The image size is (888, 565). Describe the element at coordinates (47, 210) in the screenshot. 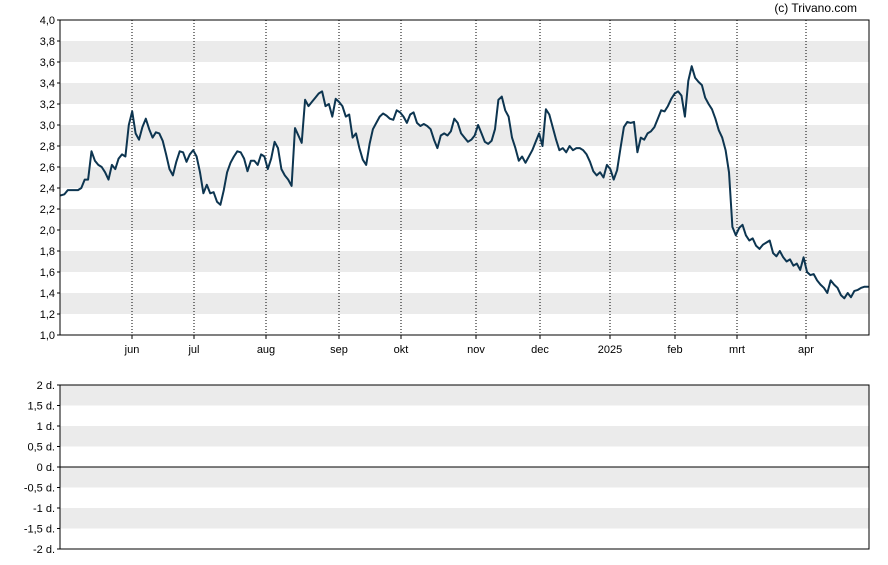

I see `price-y-tick-label: 2,2` at that location.